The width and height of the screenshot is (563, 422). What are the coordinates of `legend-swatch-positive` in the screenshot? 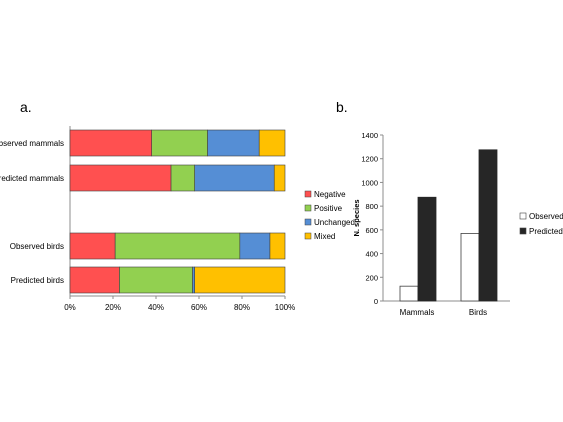 It's located at (308, 208).